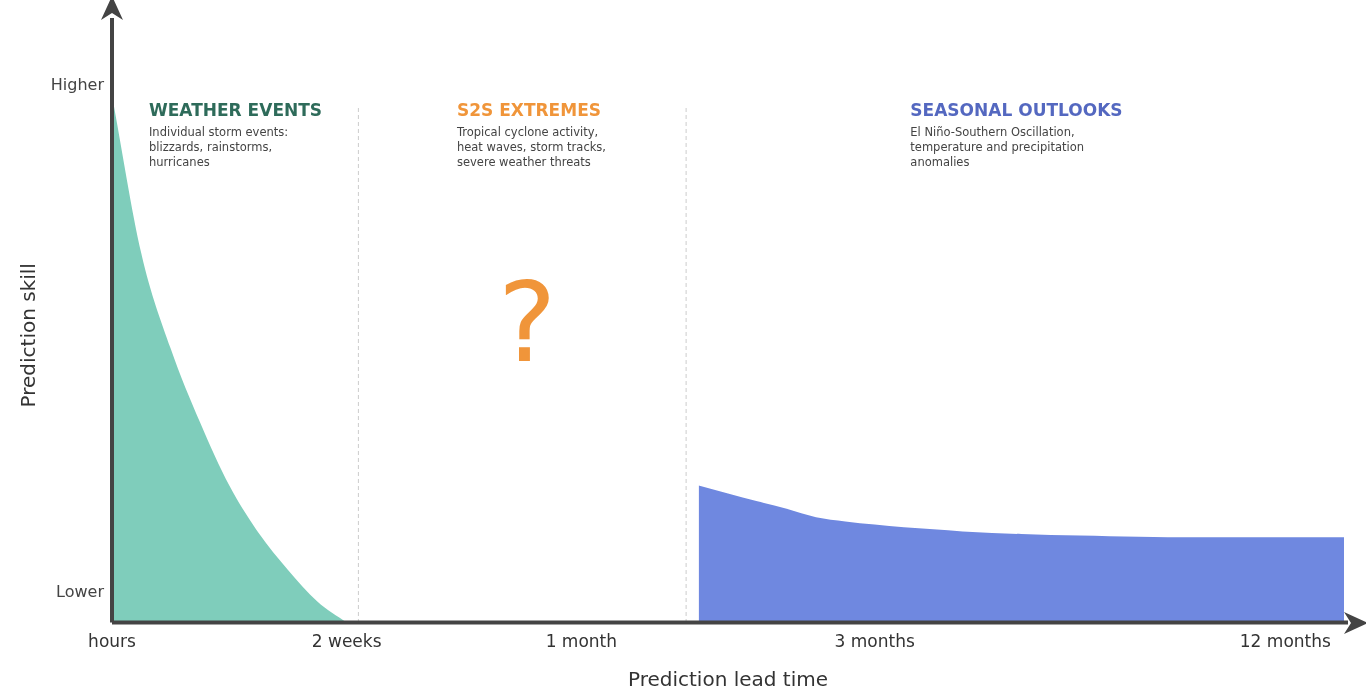  What do you see at coordinates (728, 679) in the screenshot?
I see `x-axis-title: Prediction lead time` at bounding box center [728, 679].